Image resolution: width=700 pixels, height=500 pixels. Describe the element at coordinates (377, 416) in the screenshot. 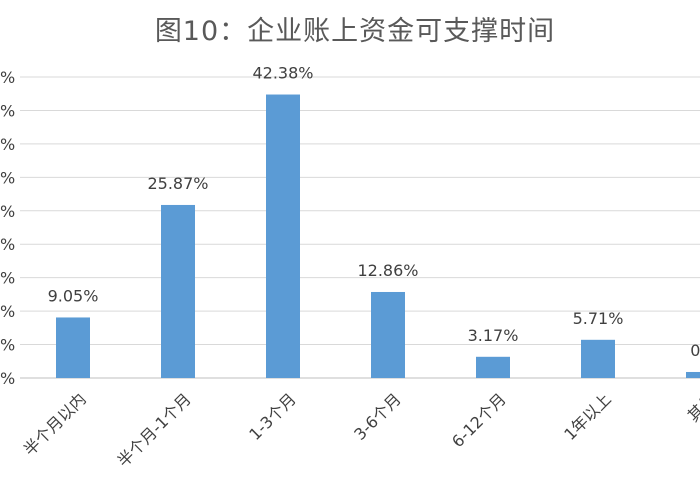

I see `x-tick-label: 3-6个月` at that location.